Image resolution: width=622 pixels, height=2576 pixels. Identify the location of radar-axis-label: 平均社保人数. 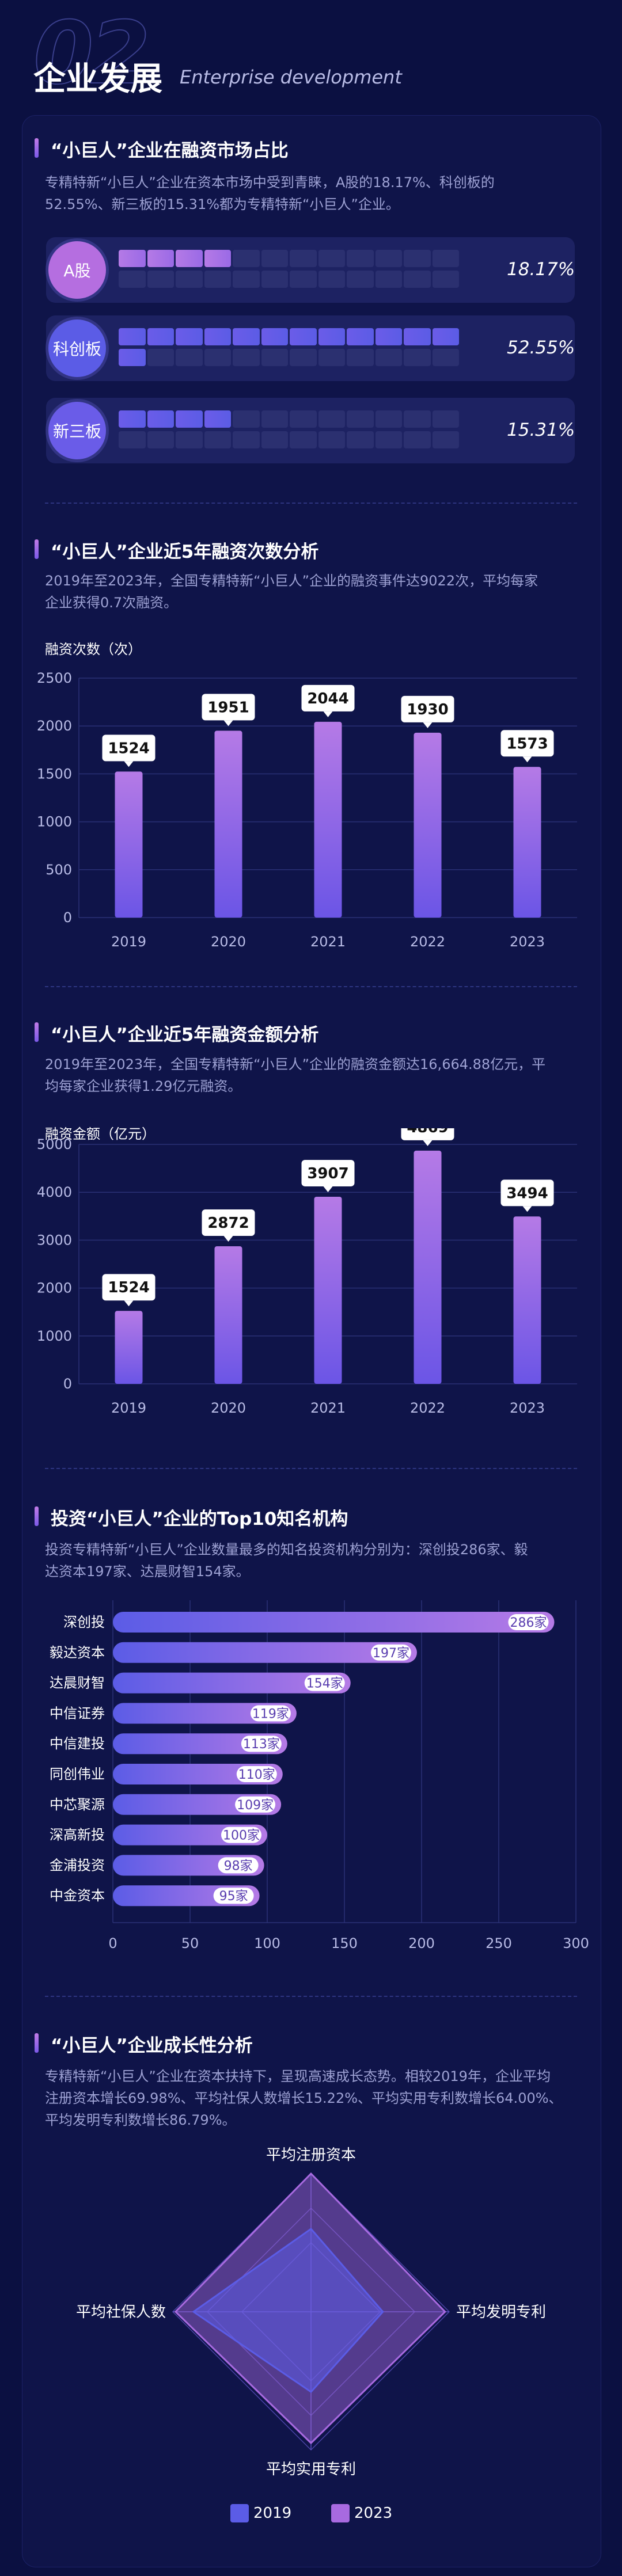
(121, 2313).